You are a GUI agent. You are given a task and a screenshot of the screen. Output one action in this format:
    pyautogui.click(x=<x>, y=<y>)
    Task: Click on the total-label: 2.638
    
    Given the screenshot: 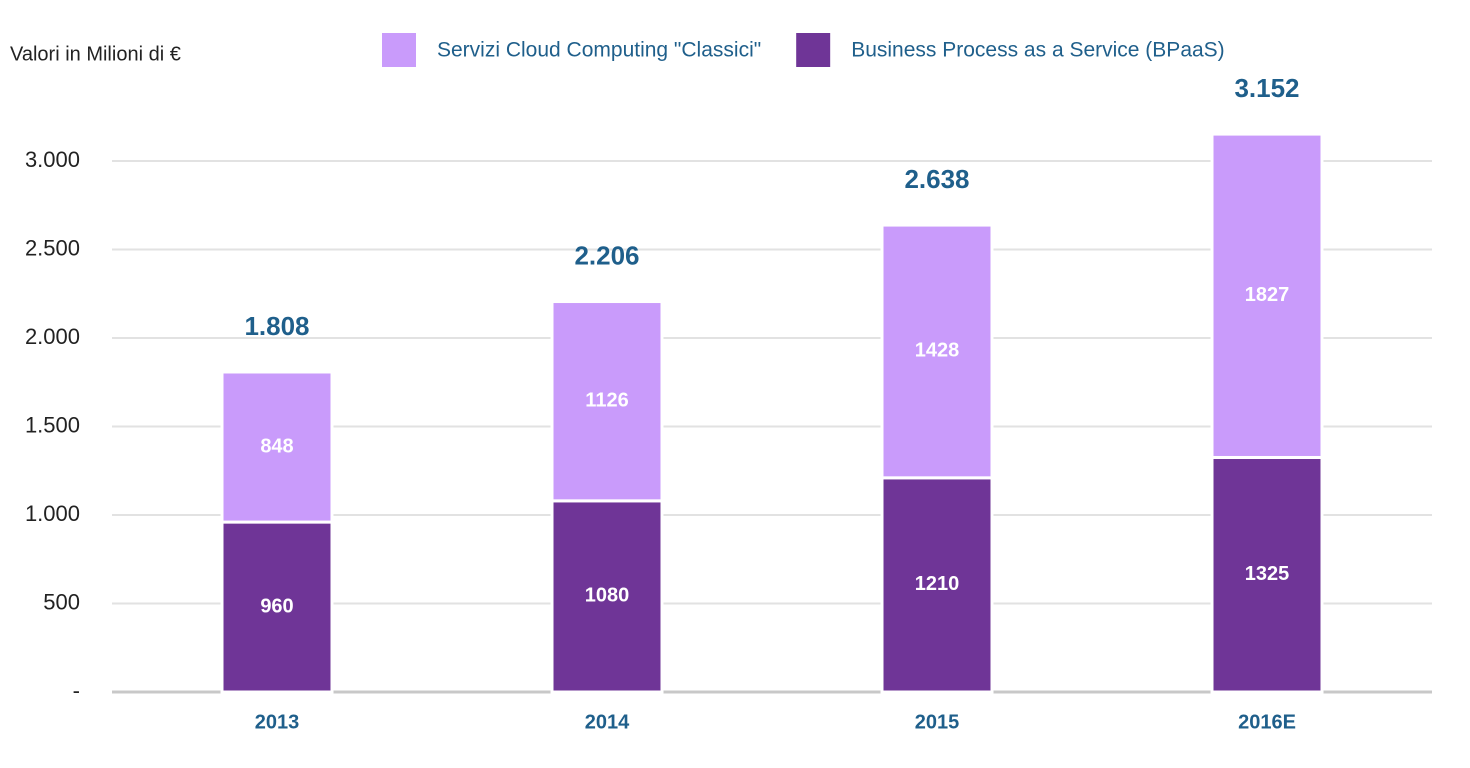 What is the action you would take?
    pyautogui.click(x=936, y=179)
    